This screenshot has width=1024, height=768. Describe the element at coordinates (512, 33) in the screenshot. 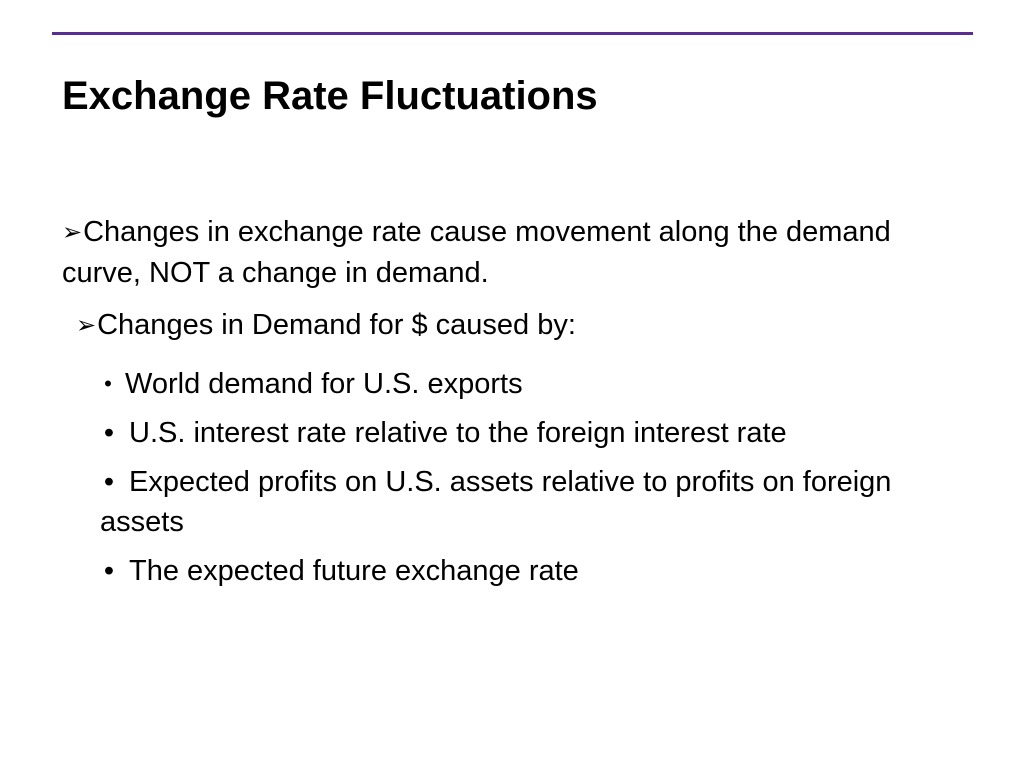

I see `top-divider-line` at that location.